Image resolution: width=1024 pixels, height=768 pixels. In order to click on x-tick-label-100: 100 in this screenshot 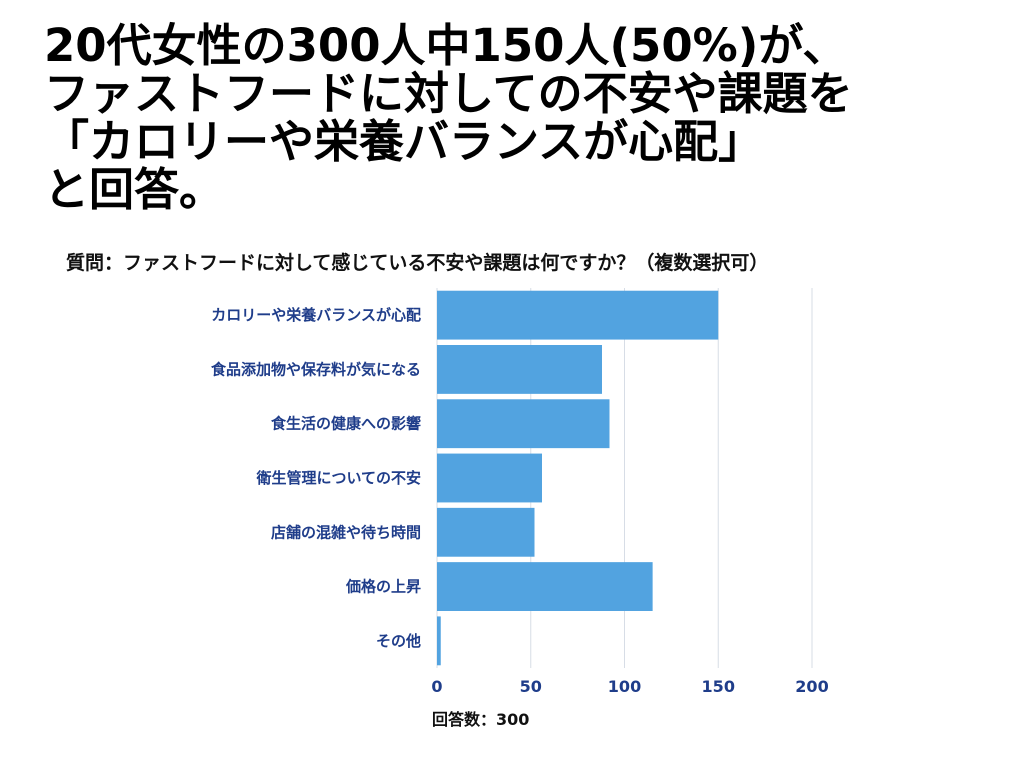, I will do `click(624, 686)`.